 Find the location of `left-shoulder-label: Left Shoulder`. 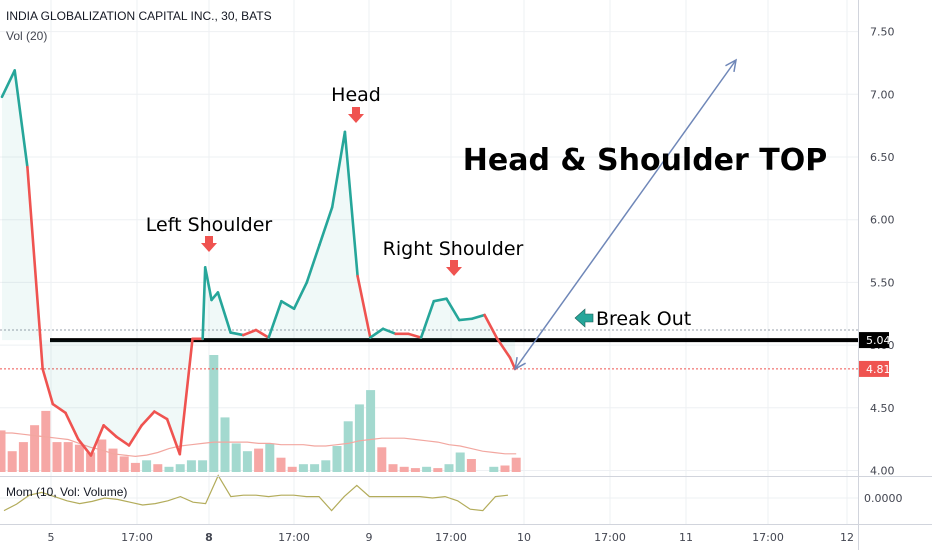

left-shoulder-label: Left Shoulder is located at coordinates (209, 225).